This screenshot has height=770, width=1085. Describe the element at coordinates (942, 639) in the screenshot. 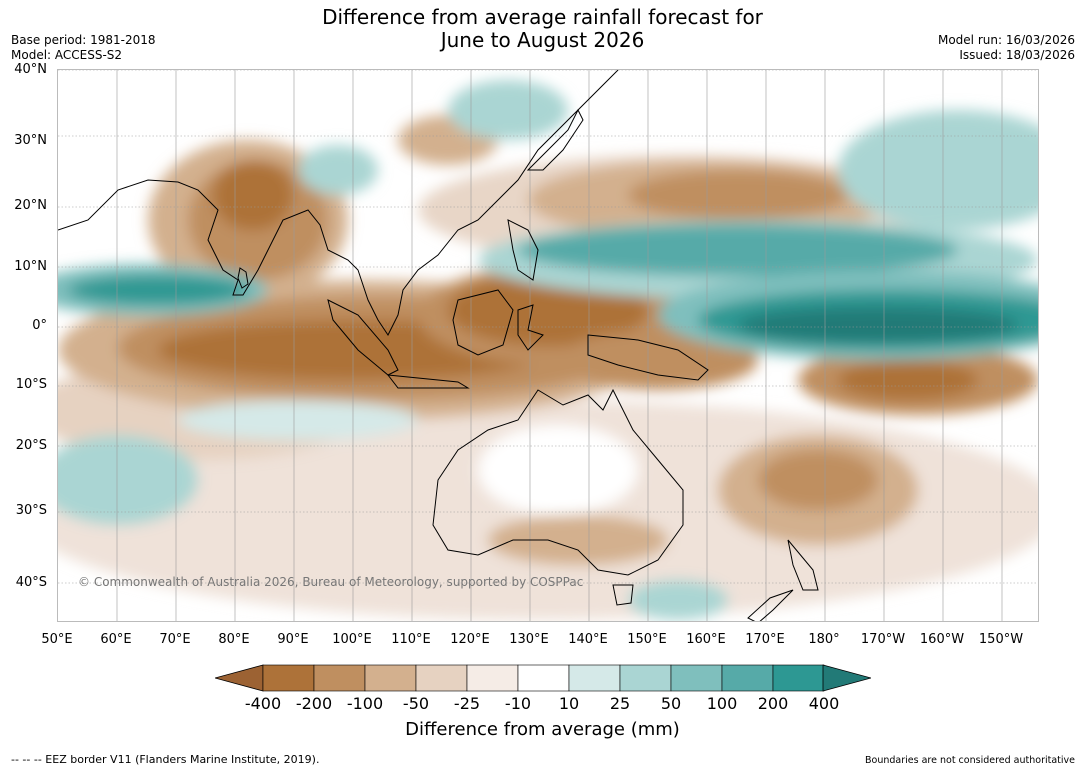

I see `lon-label-160w: 160°W` at that location.